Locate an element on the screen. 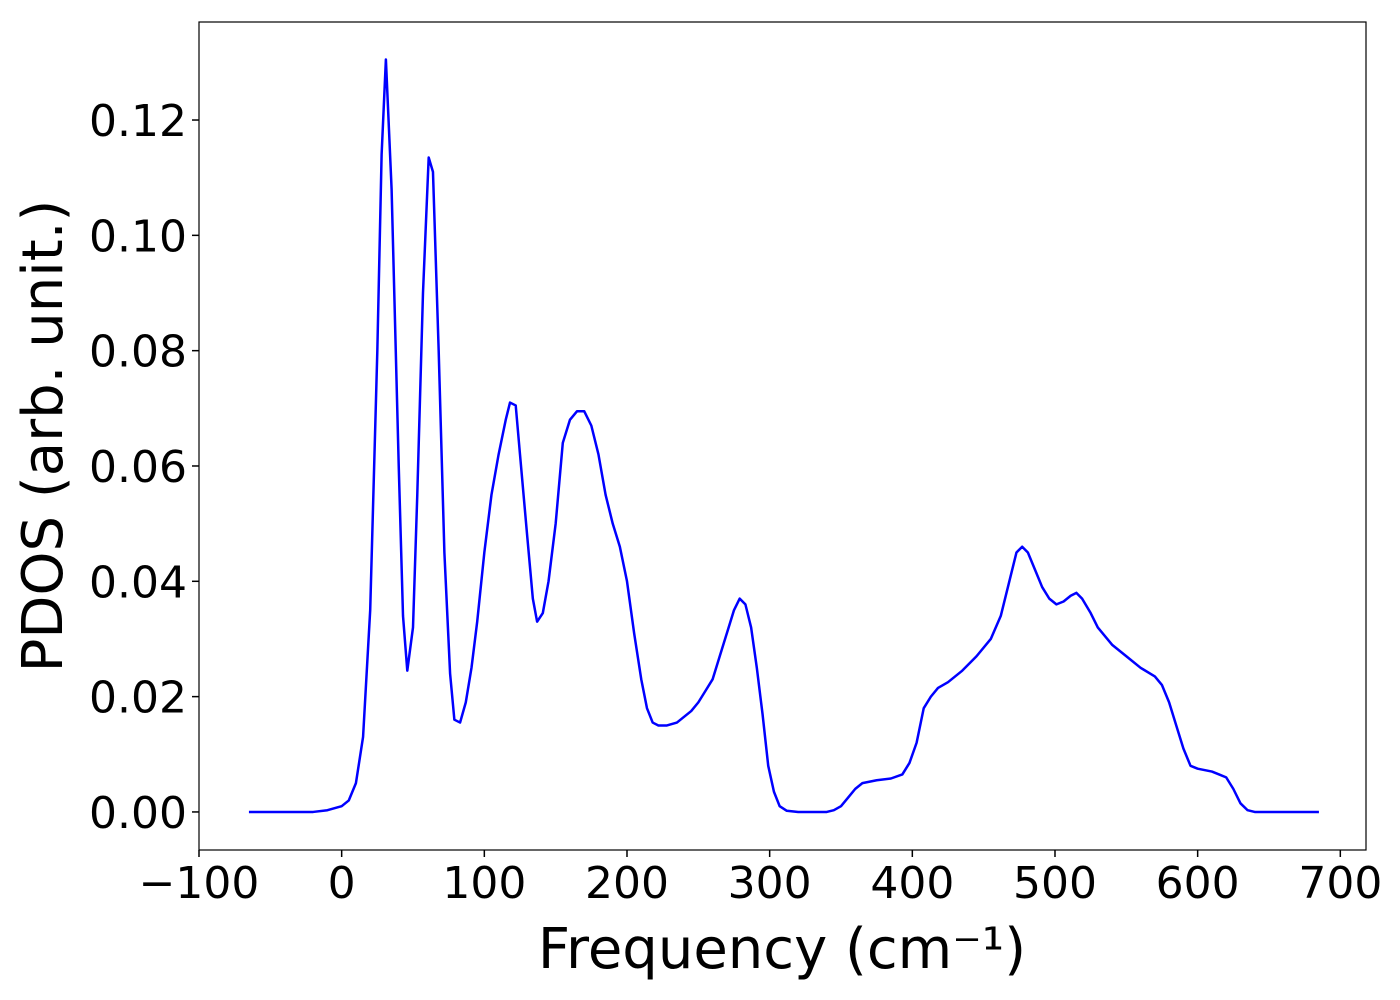  x-tick-label: 0 is located at coordinates (342, 883).